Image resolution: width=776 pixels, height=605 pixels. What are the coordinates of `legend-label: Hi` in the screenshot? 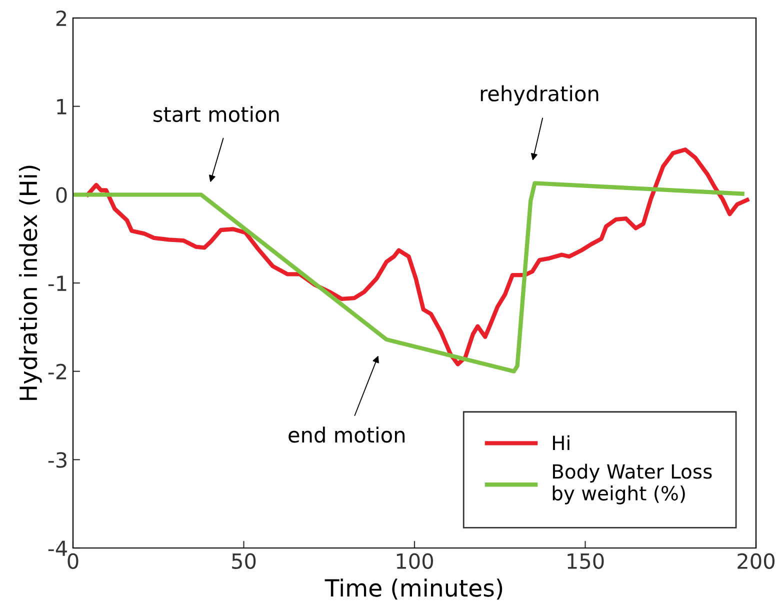 It's located at (561, 442).